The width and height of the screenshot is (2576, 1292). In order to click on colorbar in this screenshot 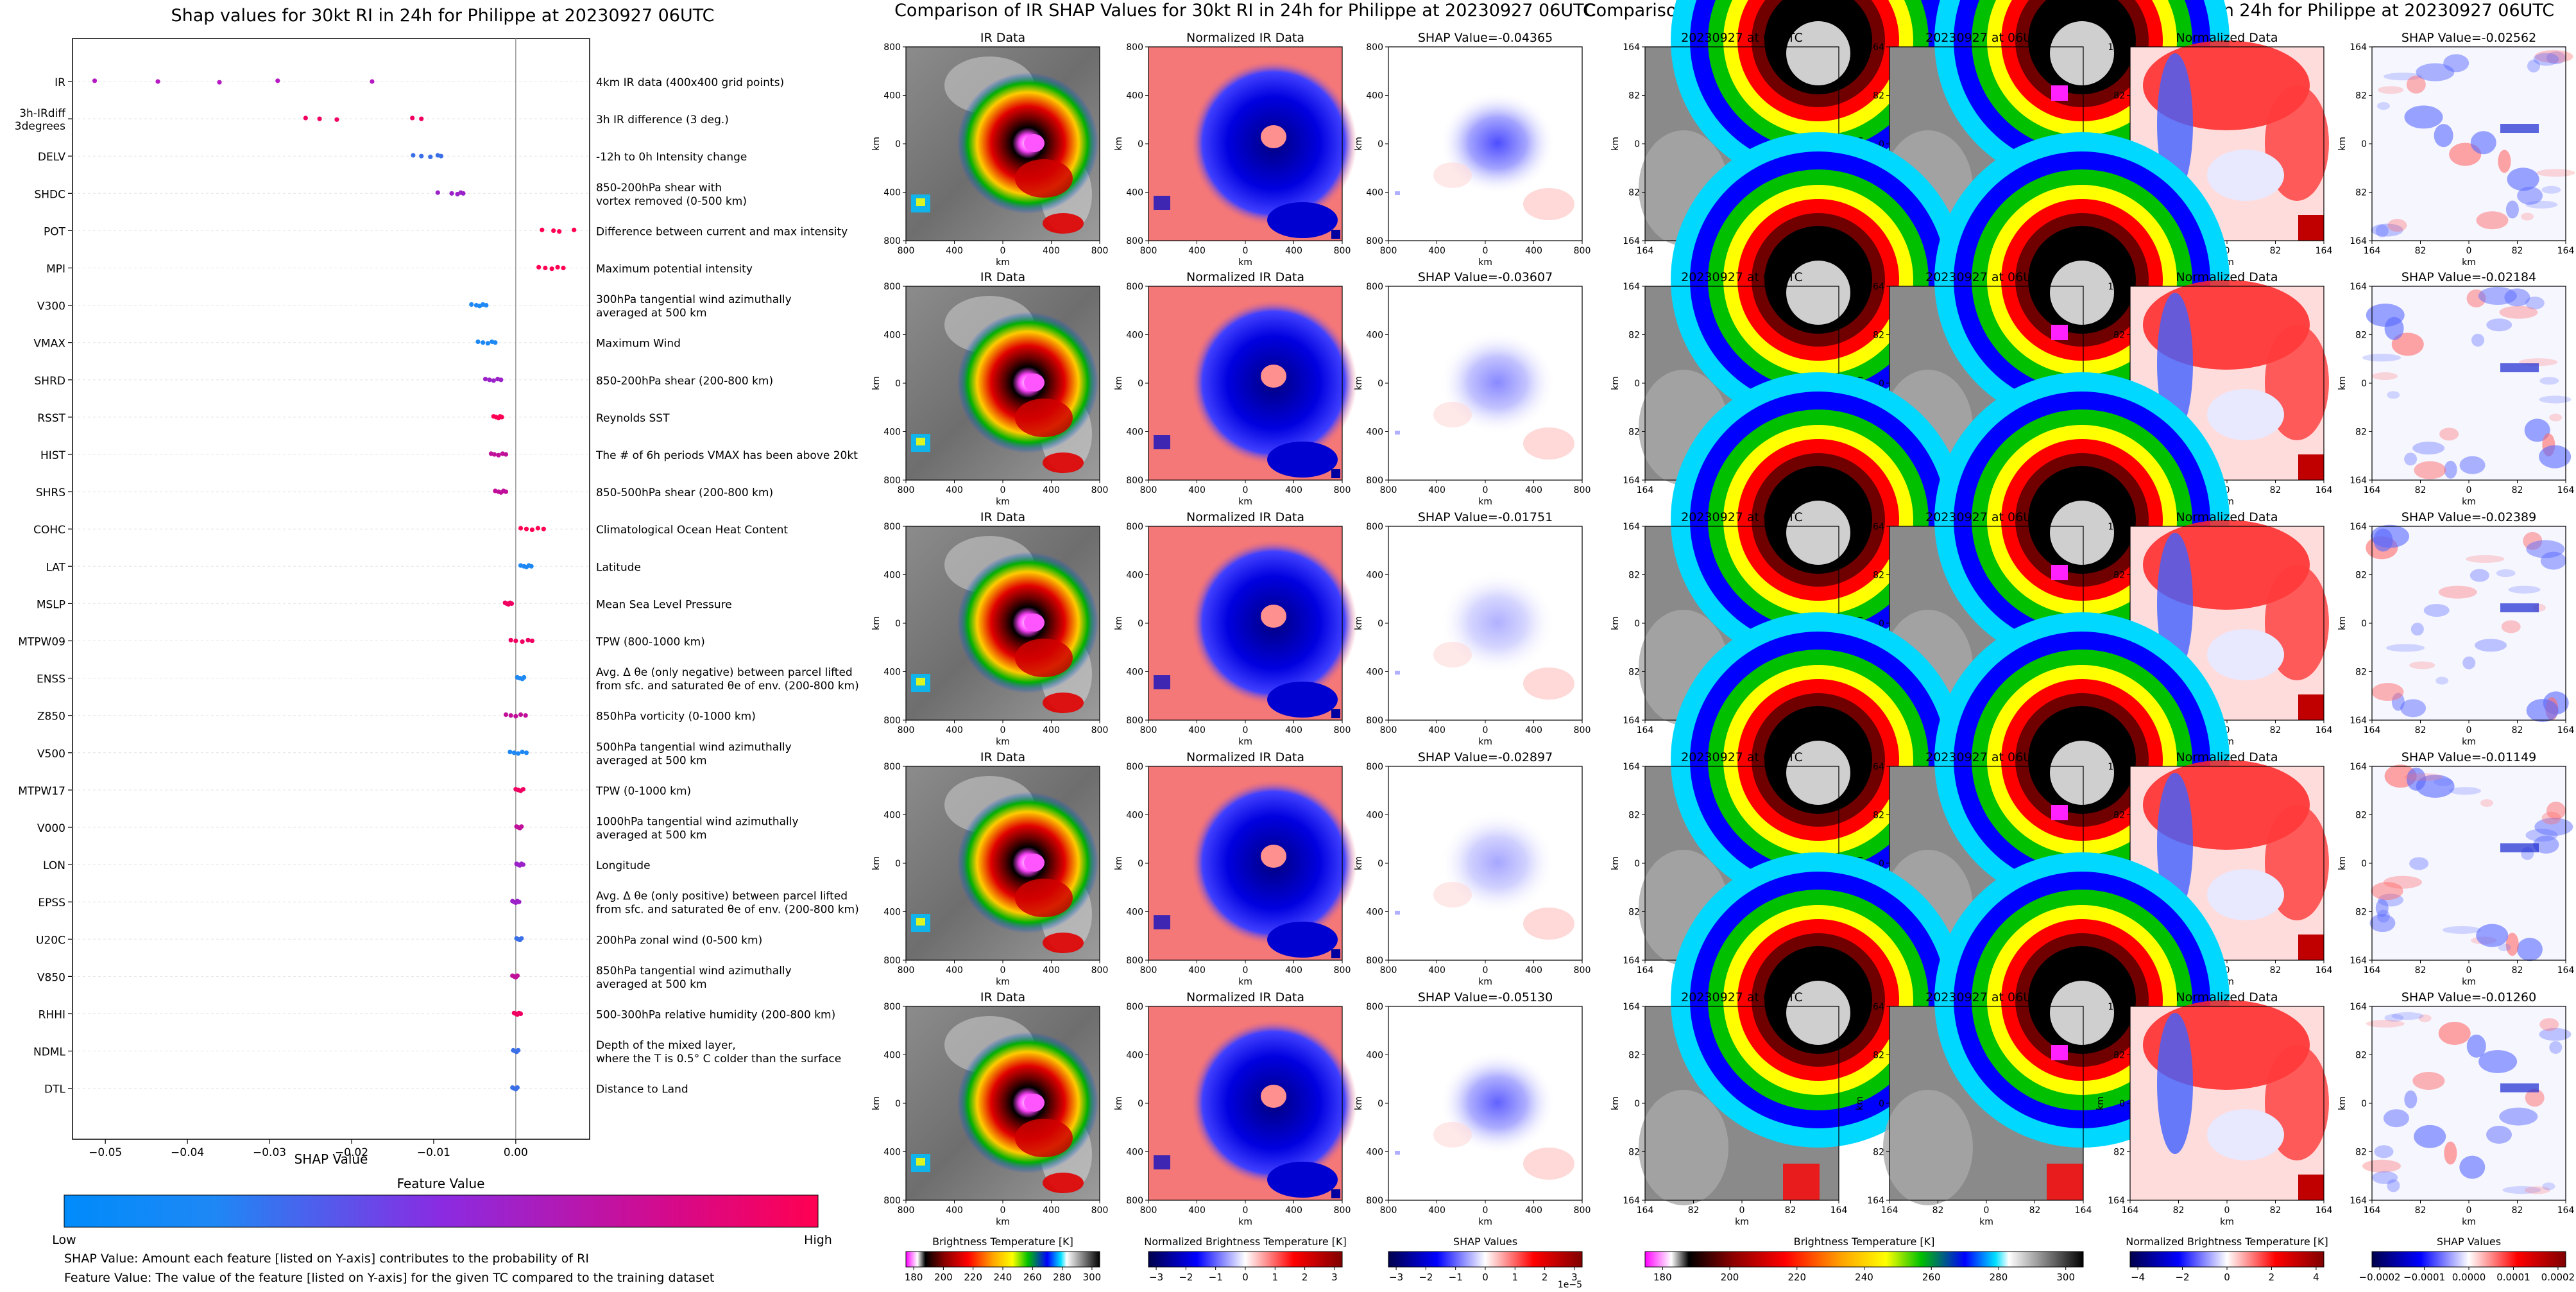, I will do `click(1485, 1259)`.